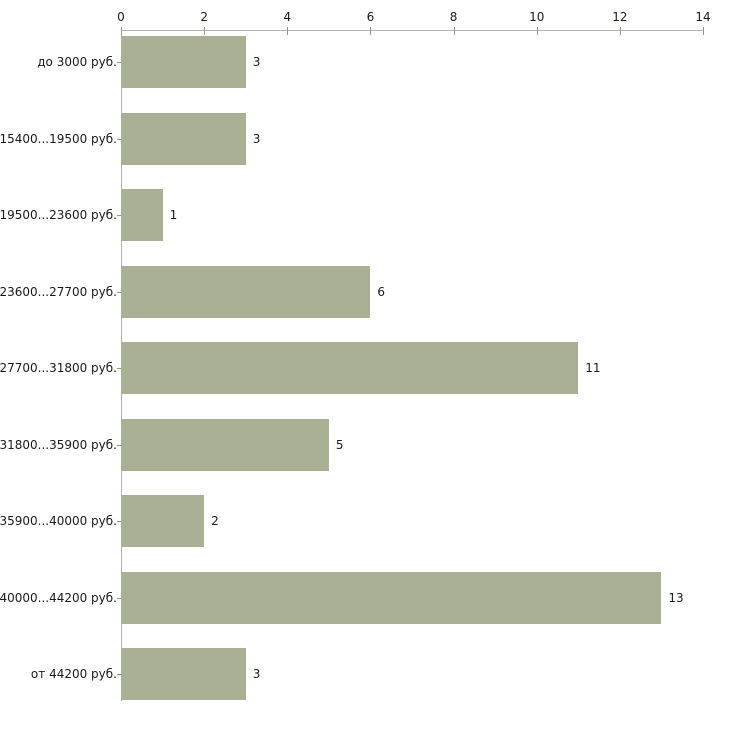  I want to click on category-label: 40000...44200 руб., so click(58, 597).